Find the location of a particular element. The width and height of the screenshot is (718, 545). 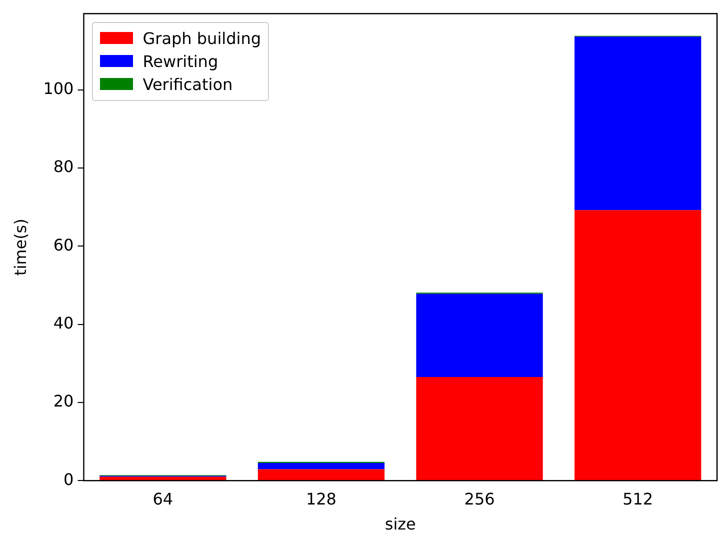

legend-label: Rewriting is located at coordinates (180, 61).